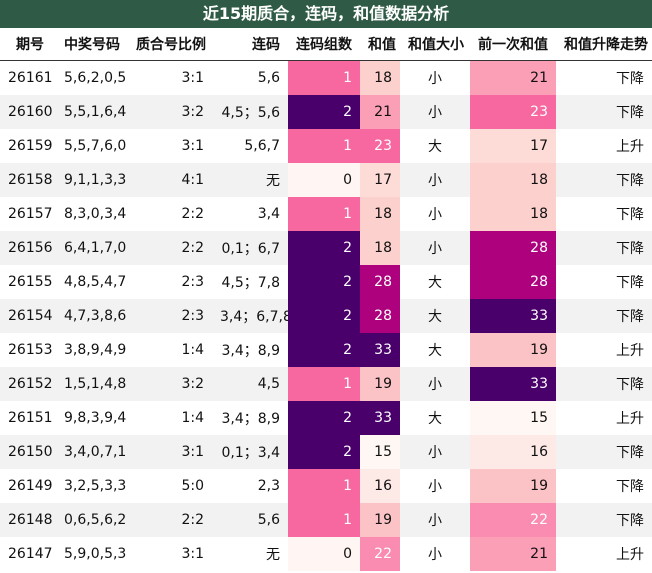 Image resolution: width=652 pixels, height=573 pixels. Describe the element at coordinates (268, 486) in the screenshot. I see `cell-lianma: 2,3` at that location.